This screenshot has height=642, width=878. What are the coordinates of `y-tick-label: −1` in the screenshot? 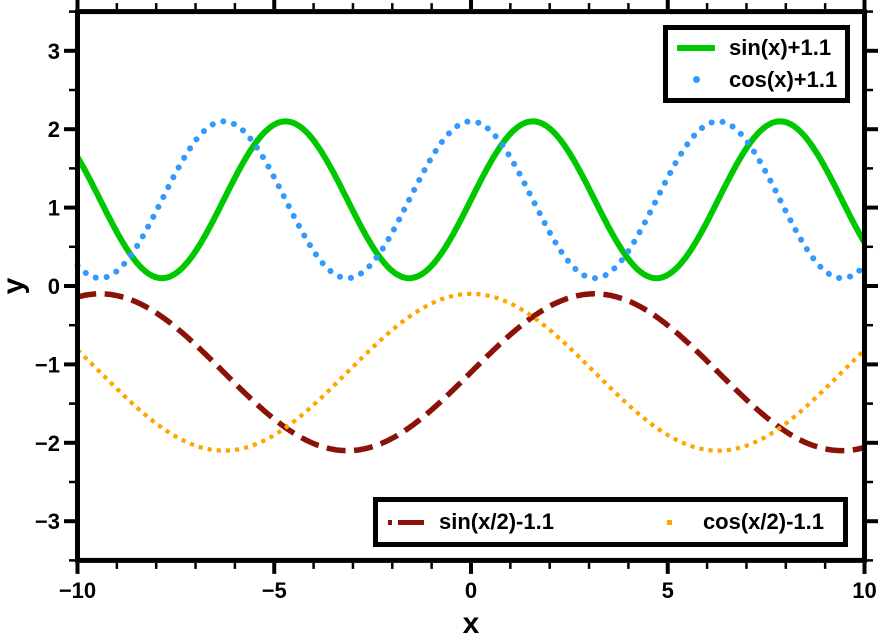 It's located at (47, 364).